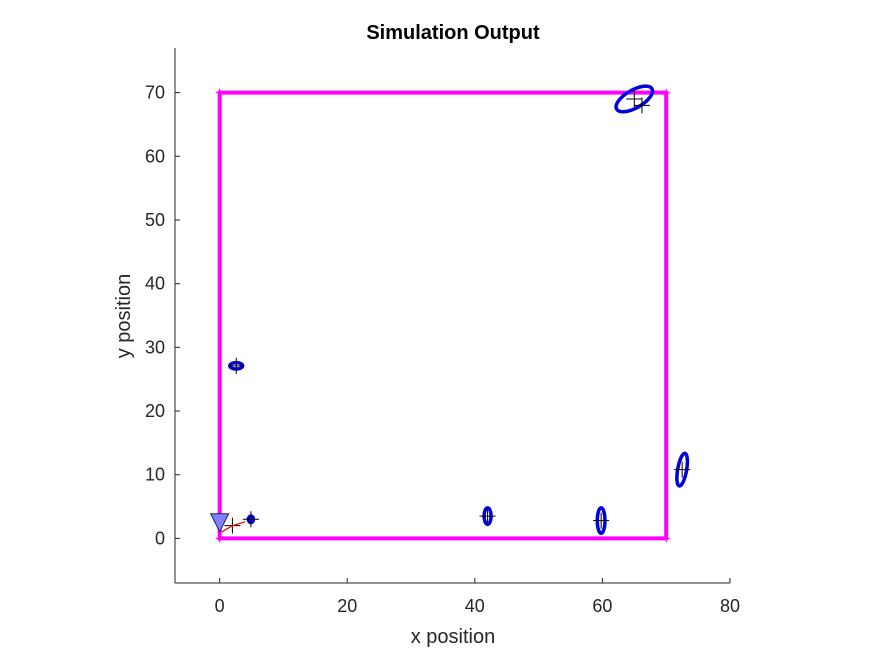  Describe the element at coordinates (160, 538) in the screenshot. I see `y-tick-label: 0` at that location.